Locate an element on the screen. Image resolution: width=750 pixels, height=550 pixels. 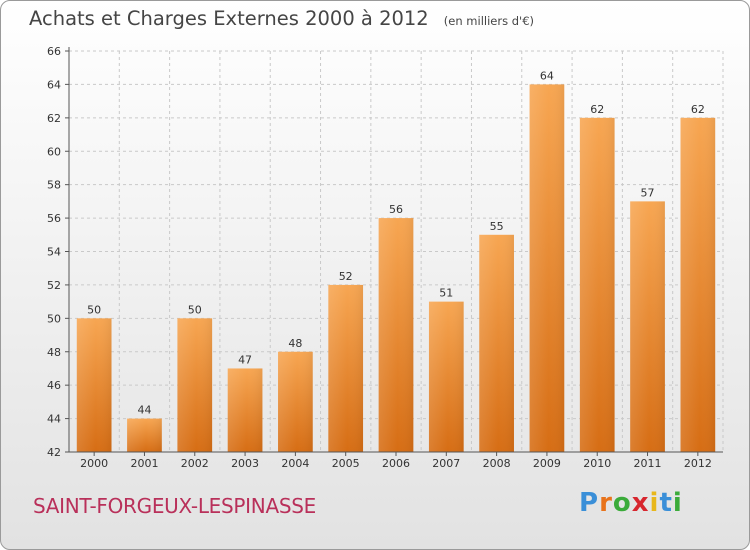
logo-letter: t is located at coordinates (666, 503).